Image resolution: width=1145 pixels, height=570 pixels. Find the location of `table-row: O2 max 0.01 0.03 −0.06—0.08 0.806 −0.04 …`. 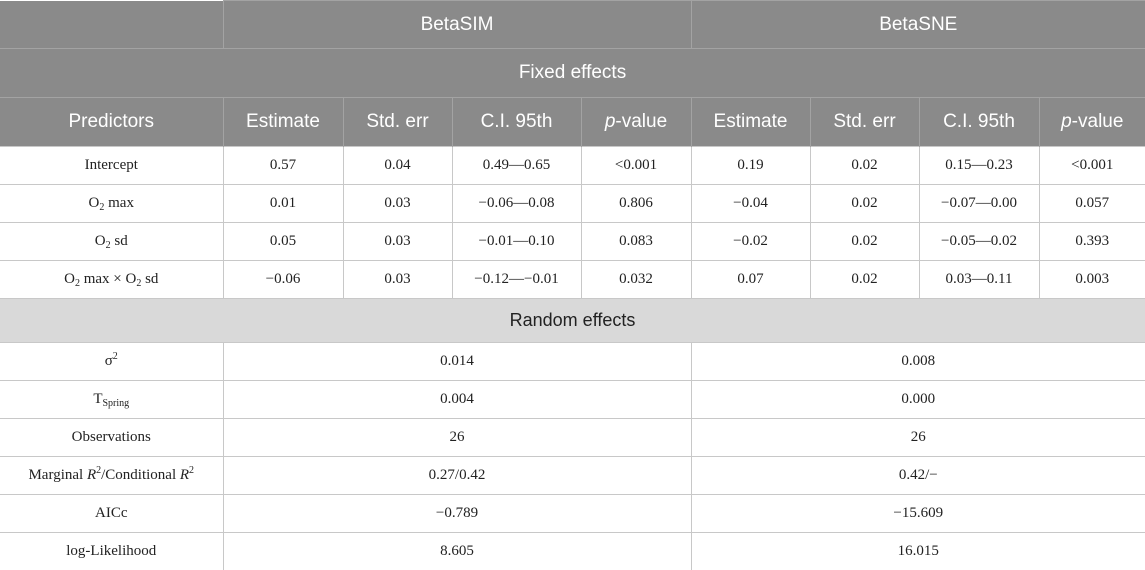

table-row: O2 max 0.01 0.03 −0.06—0.08 0.806 −0.04 … is located at coordinates (572, 203).